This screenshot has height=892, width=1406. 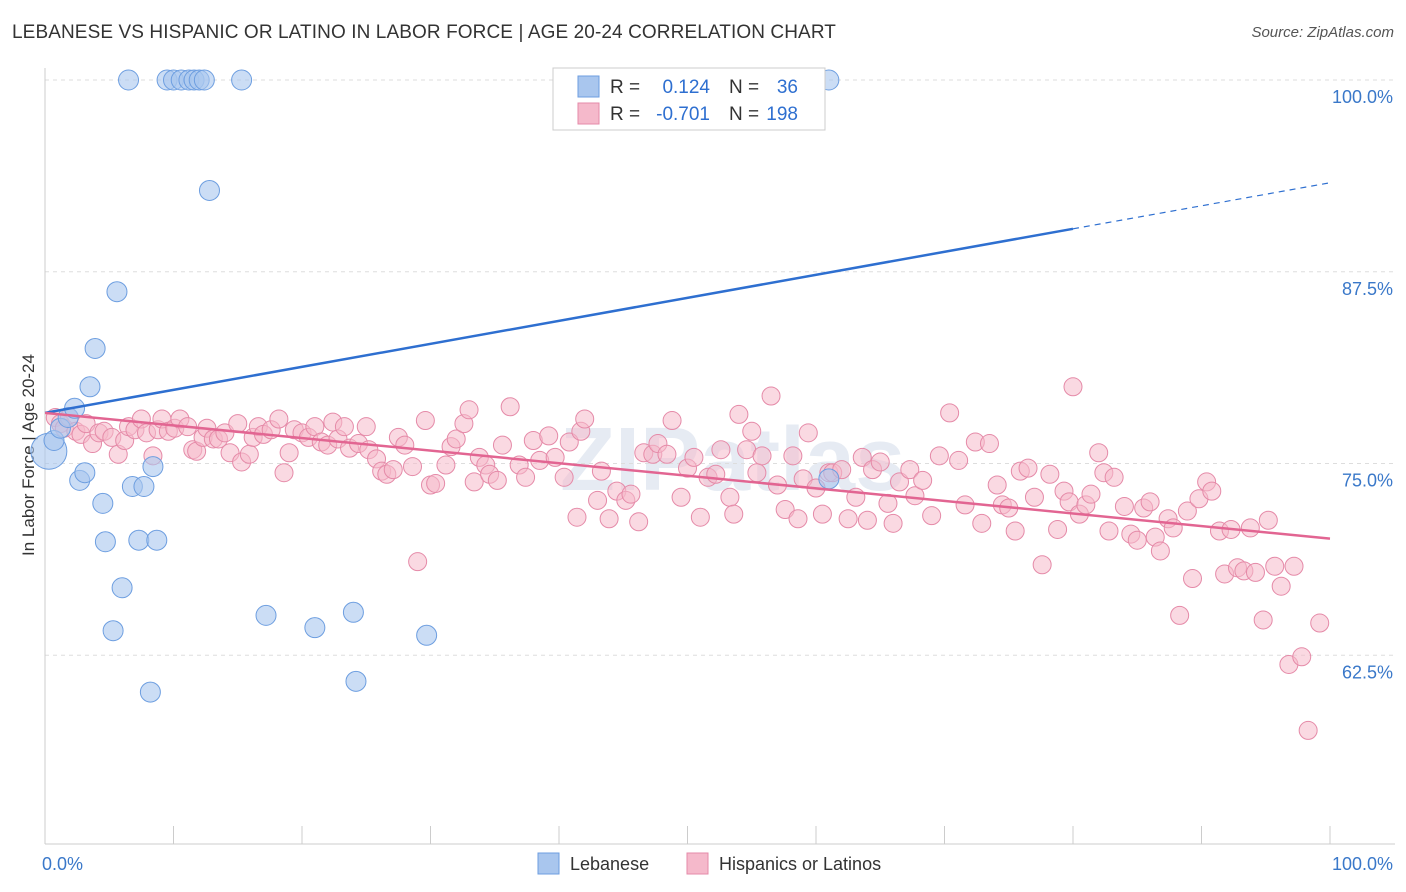 I want to click on y-tick-label: 62.5%, so click(x=1367, y=672).